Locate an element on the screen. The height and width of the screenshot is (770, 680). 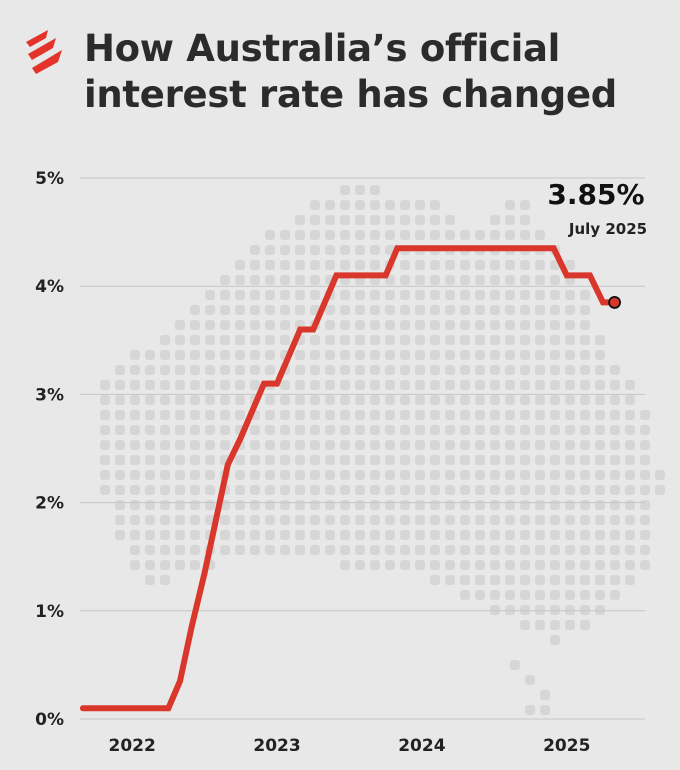
latest-rate-value: 3.85% is located at coordinates (595, 194).